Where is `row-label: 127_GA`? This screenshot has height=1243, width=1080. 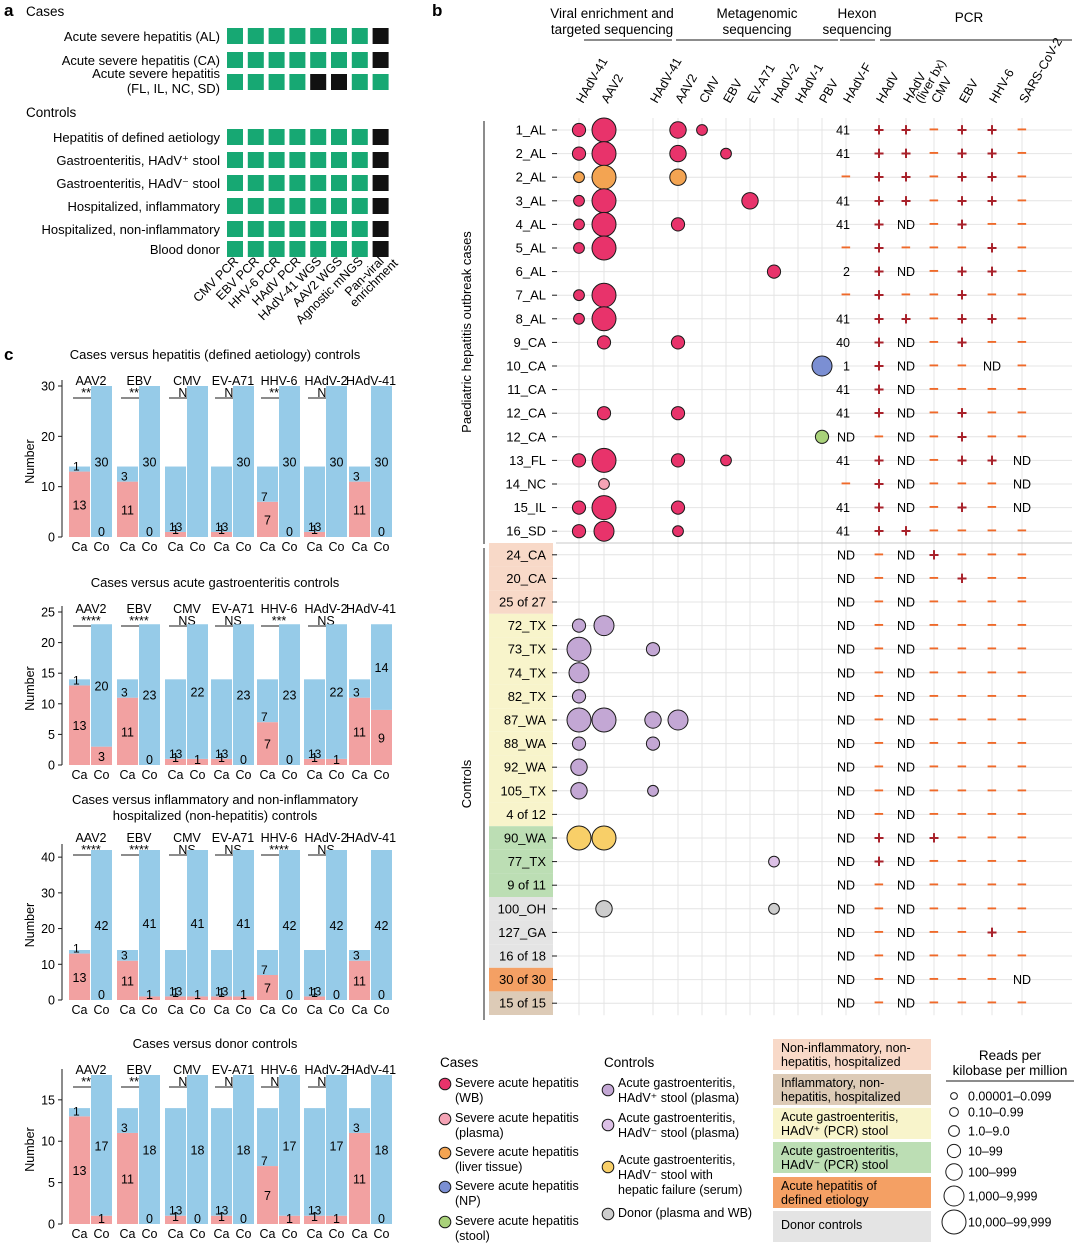
row-label: 127_GA is located at coordinates (522, 932).